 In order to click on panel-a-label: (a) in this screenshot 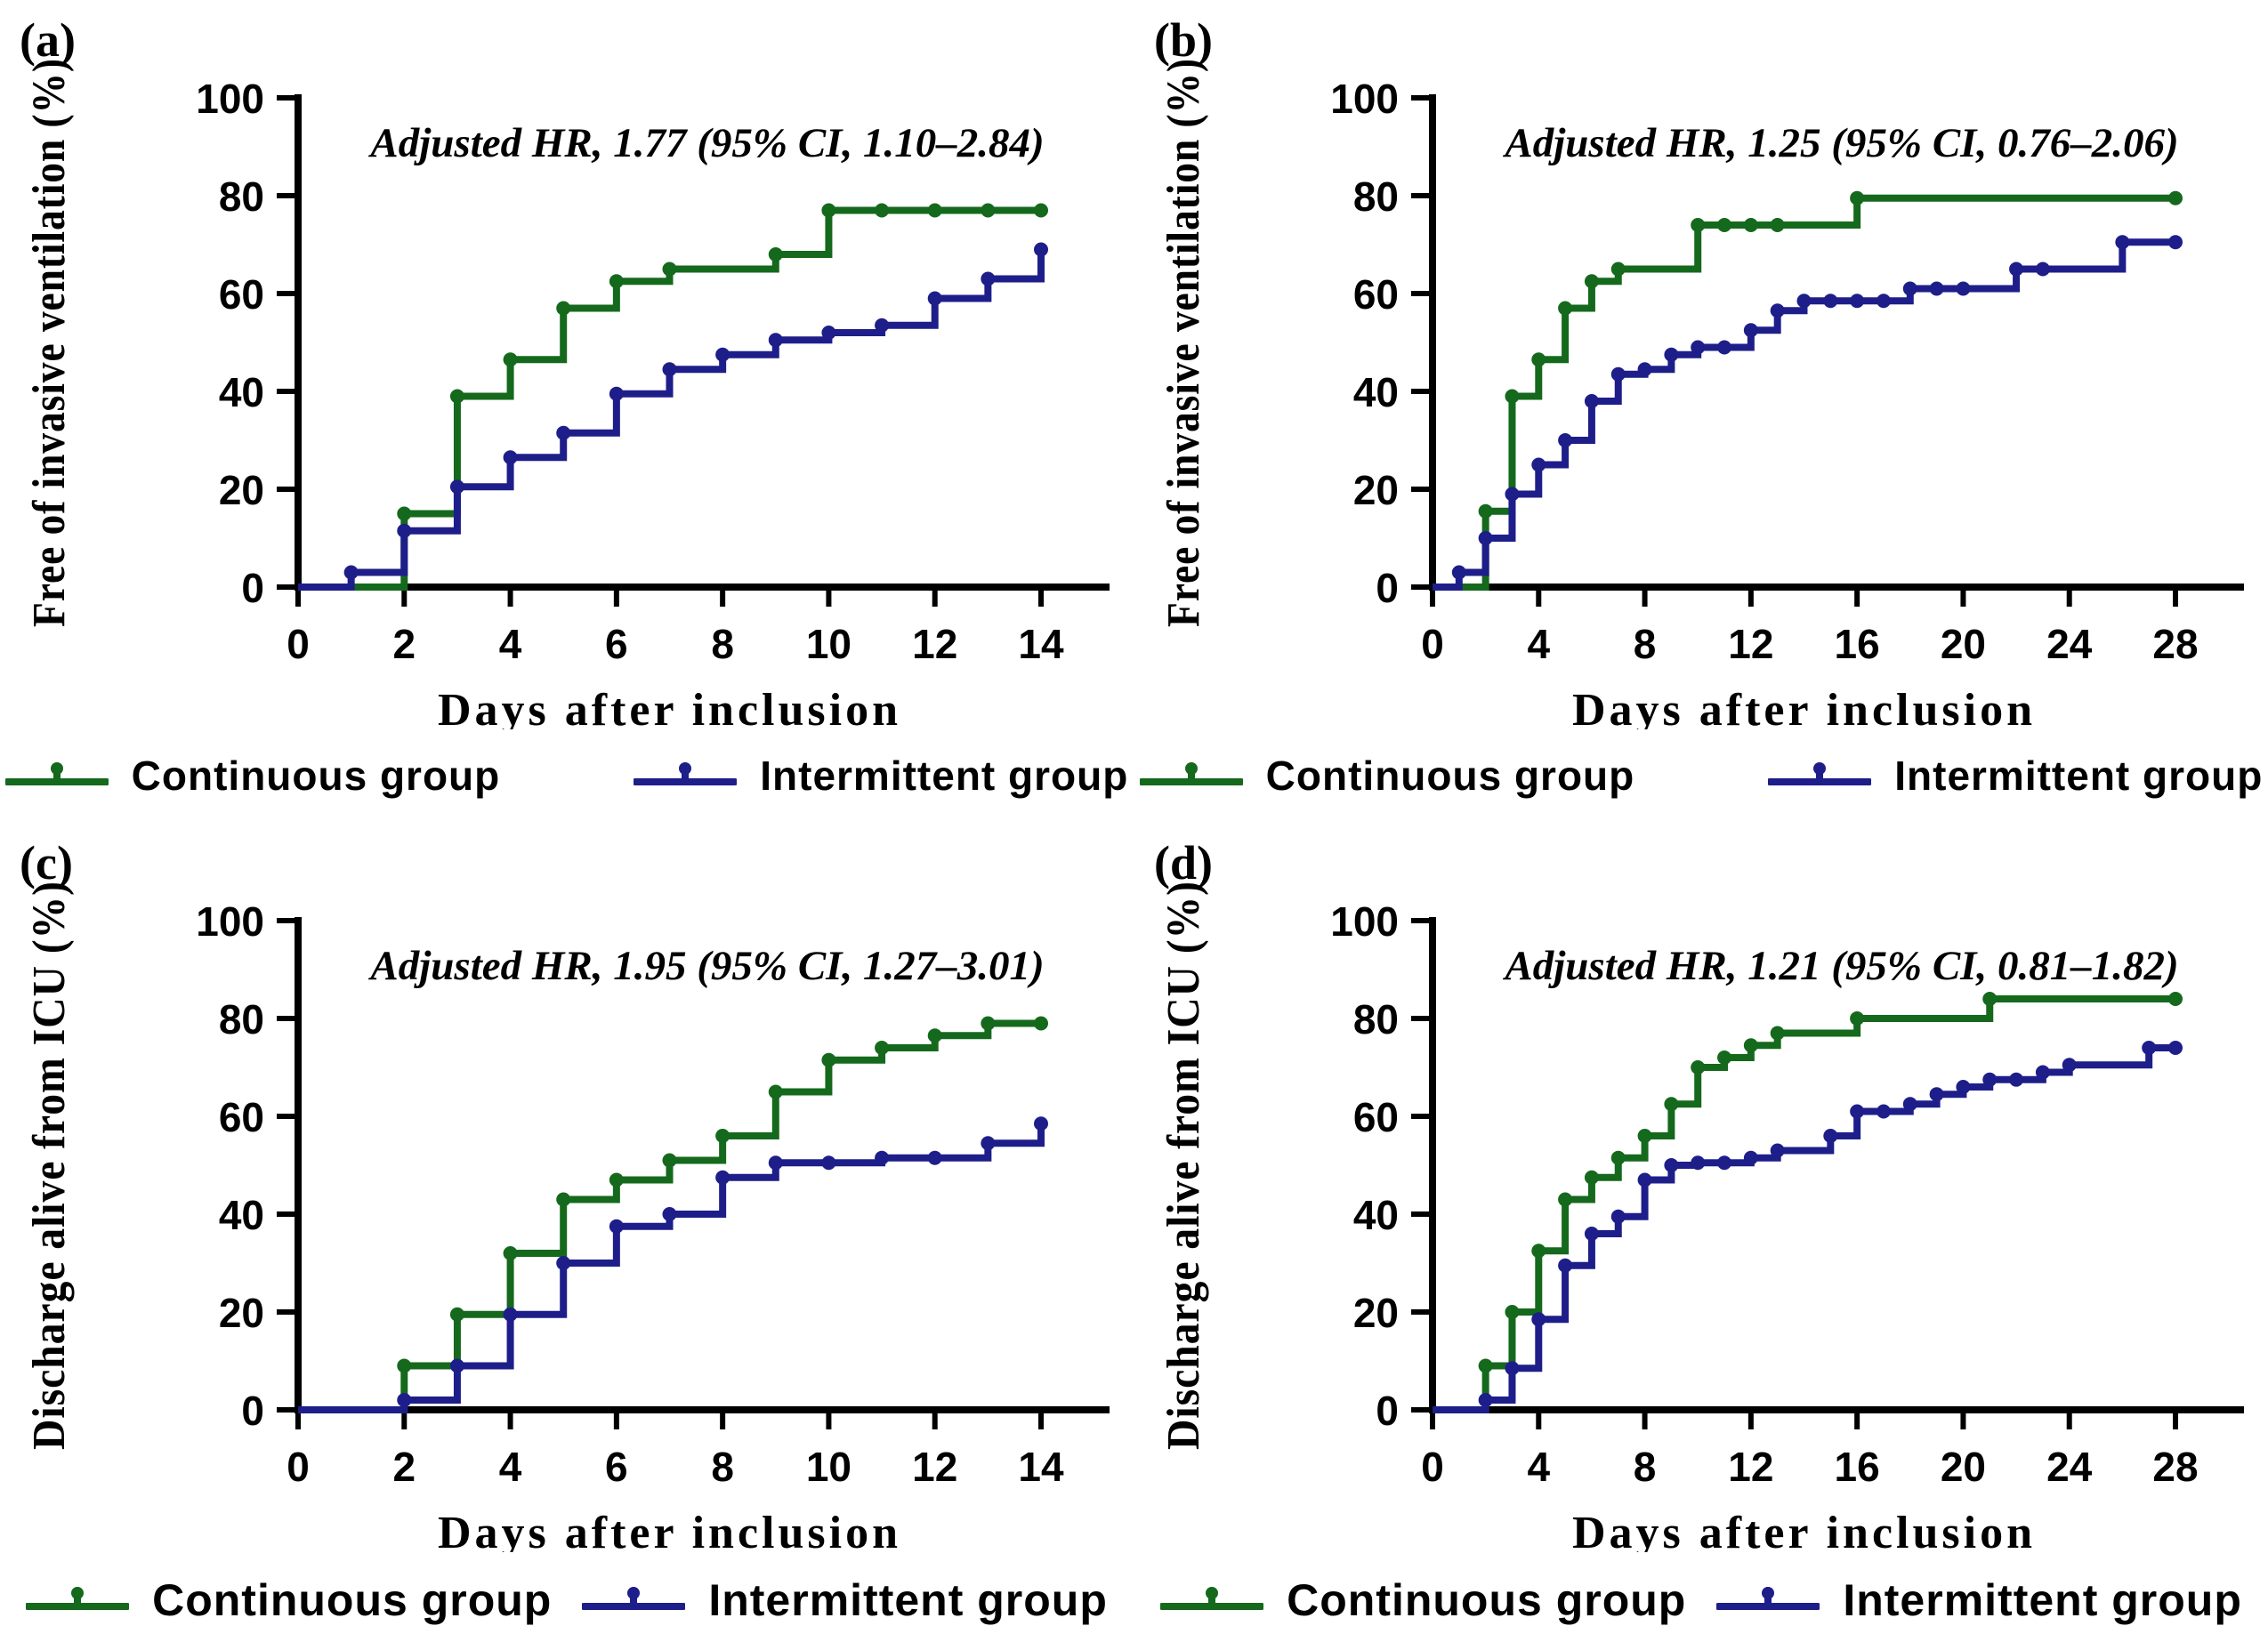, I will do `click(48, 40)`.